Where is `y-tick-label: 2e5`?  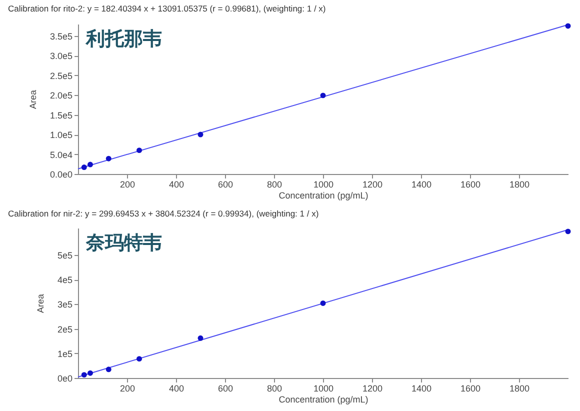 y-tick-label: 2e5 is located at coordinates (64, 329).